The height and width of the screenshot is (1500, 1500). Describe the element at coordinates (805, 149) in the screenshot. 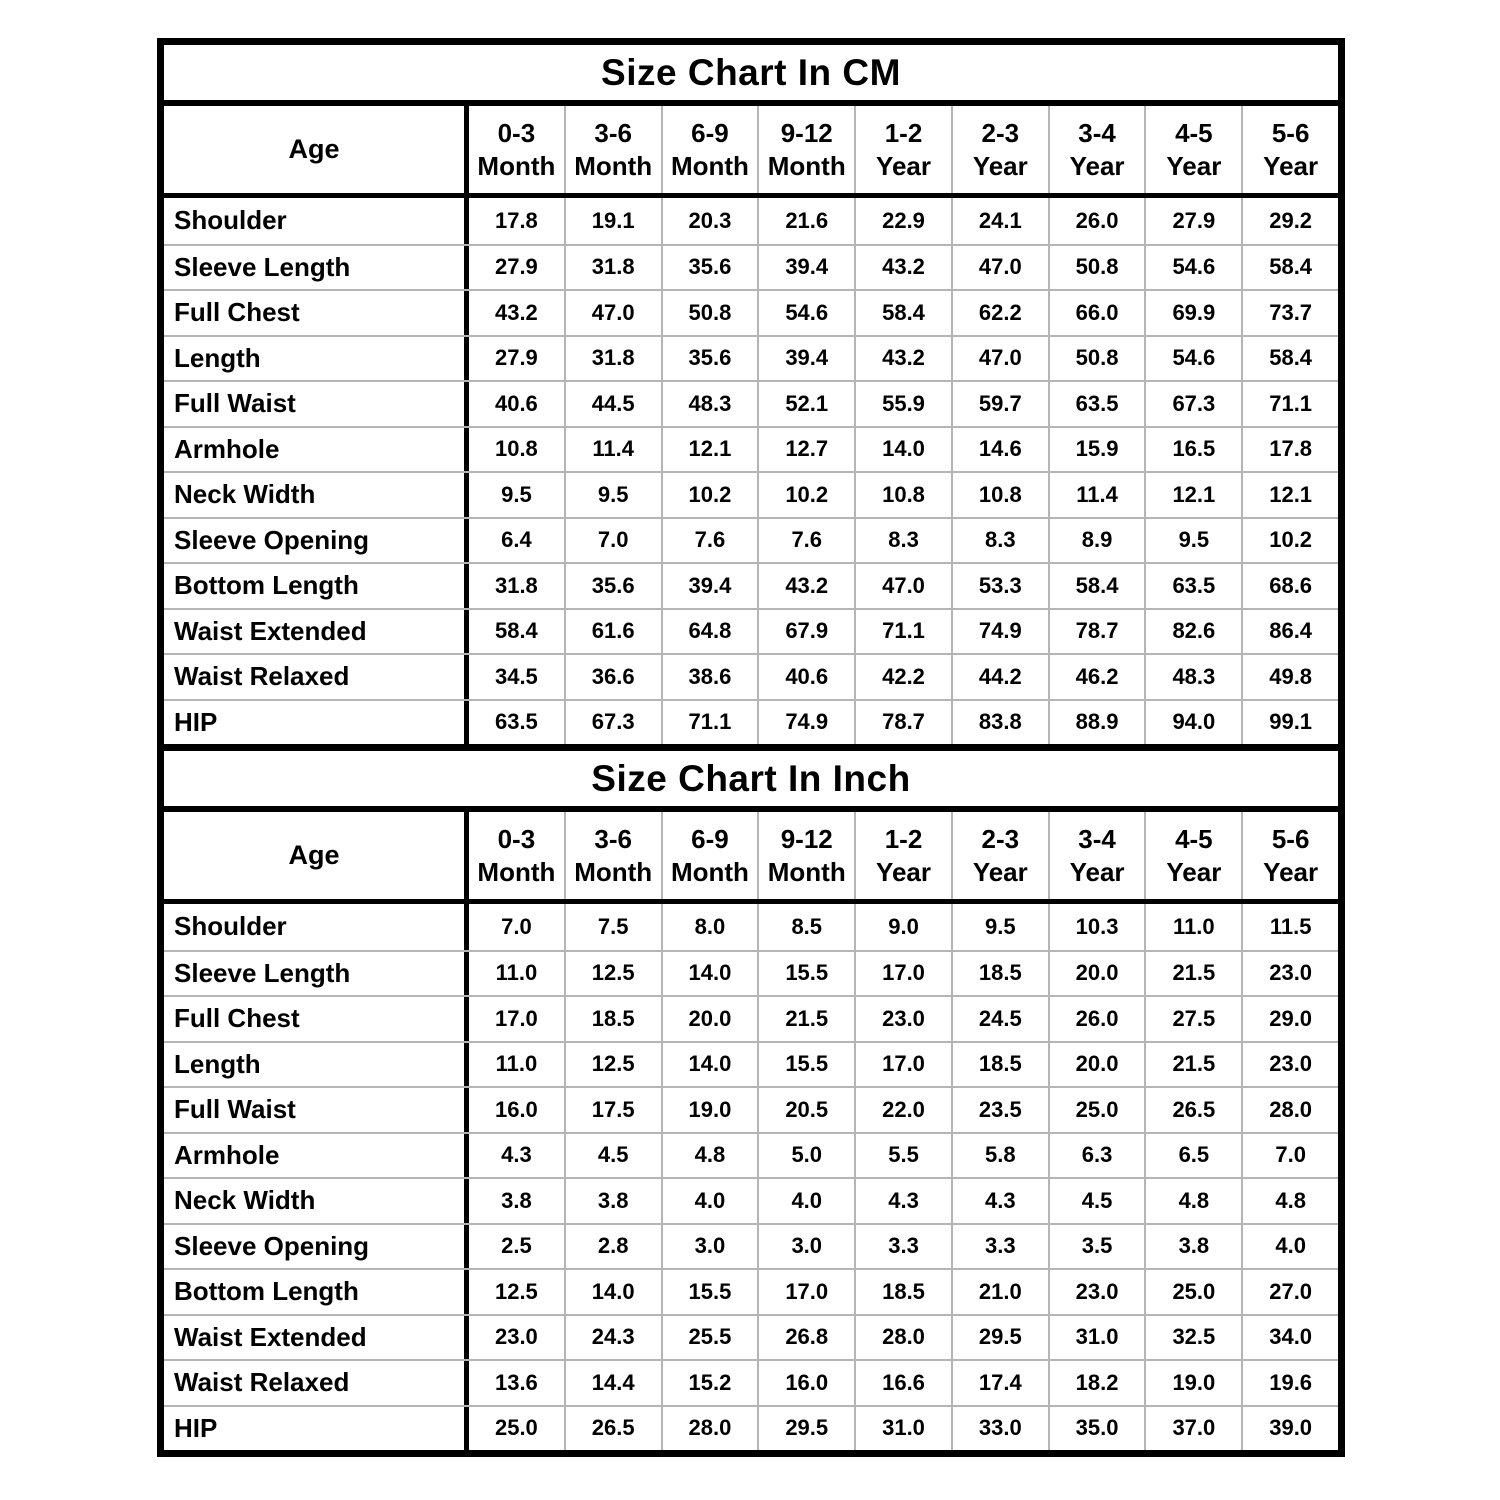

I see `column-header-cell: 9-12 Month` at that location.